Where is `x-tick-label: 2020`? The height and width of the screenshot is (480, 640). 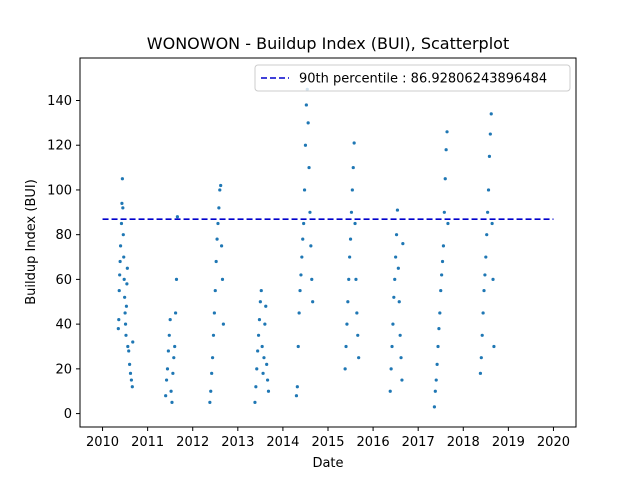 x-tick-label: 2020 is located at coordinates (553, 442).